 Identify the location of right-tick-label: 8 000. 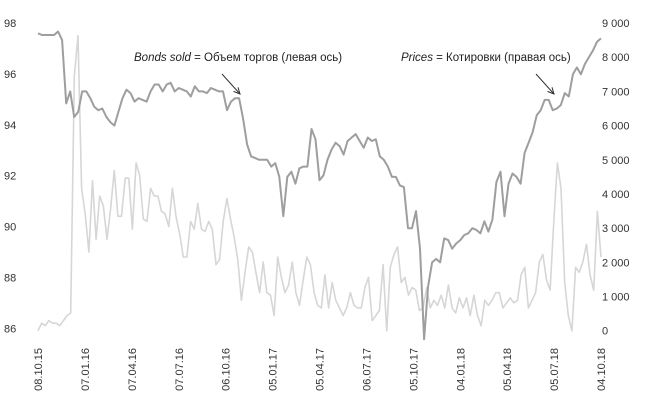
(616, 58).